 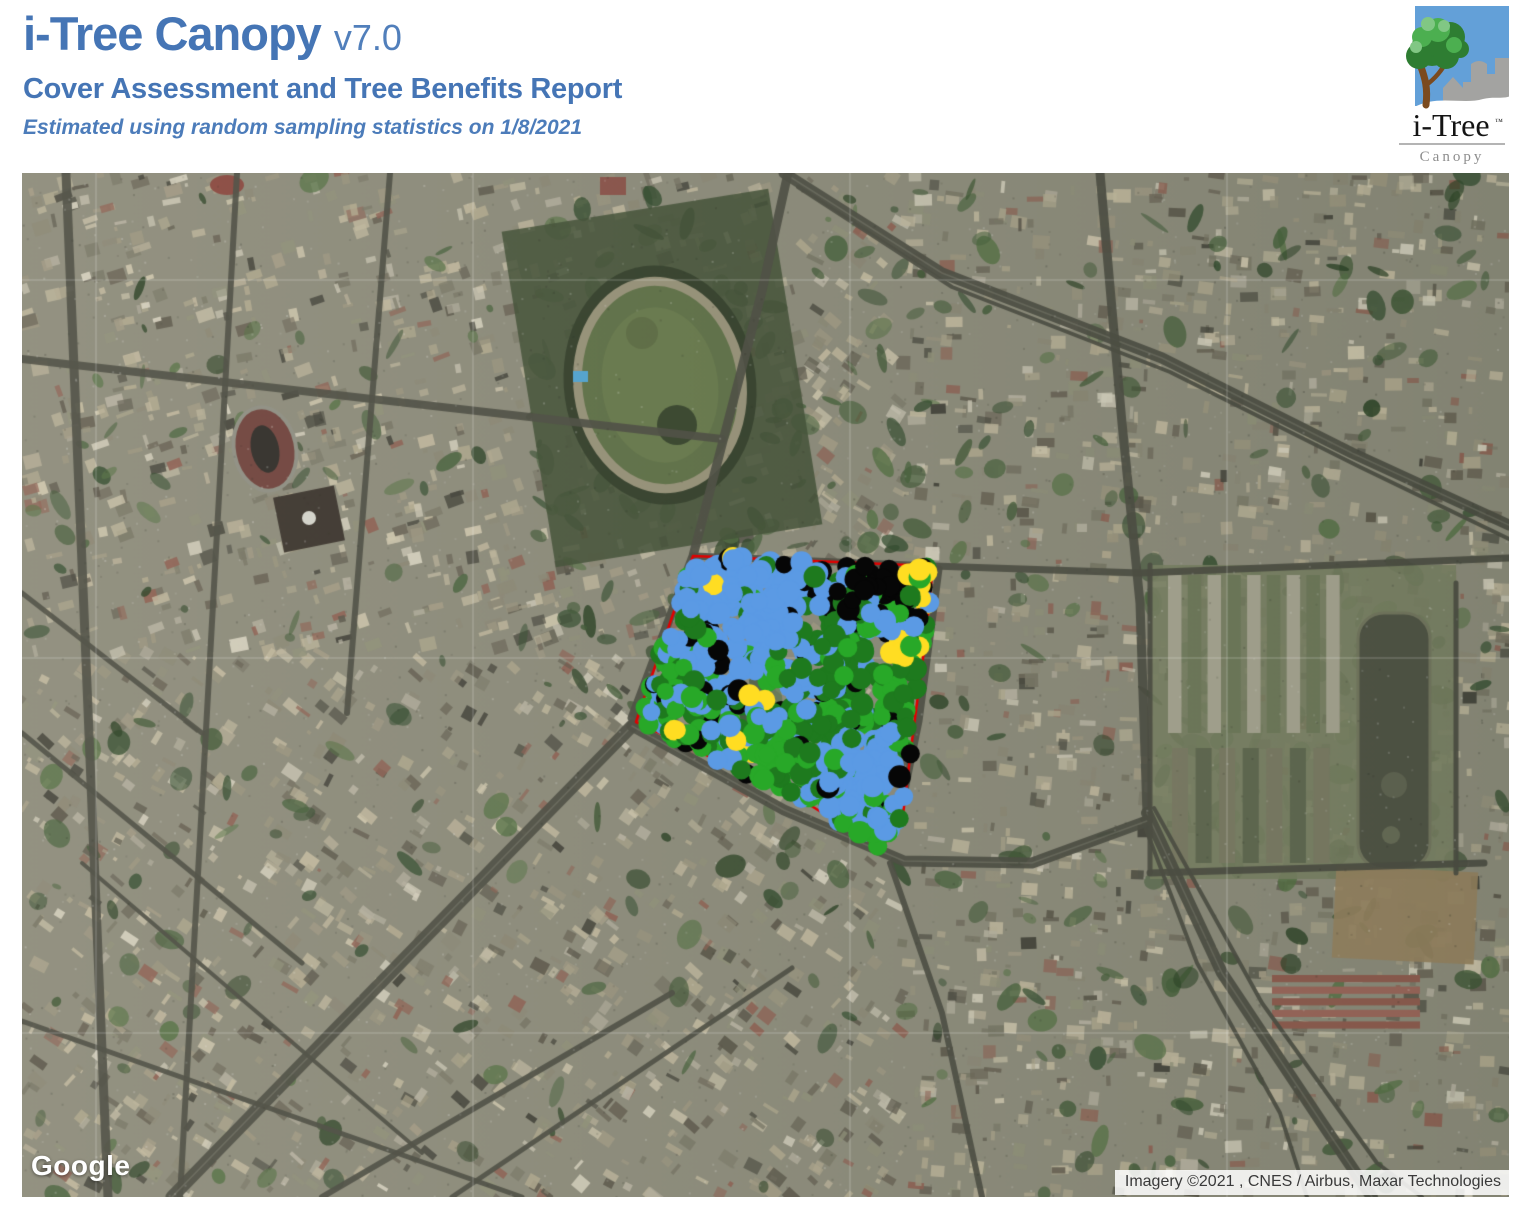 What do you see at coordinates (1437, 63) in the screenshot?
I see `logo-tree-icon` at bounding box center [1437, 63].